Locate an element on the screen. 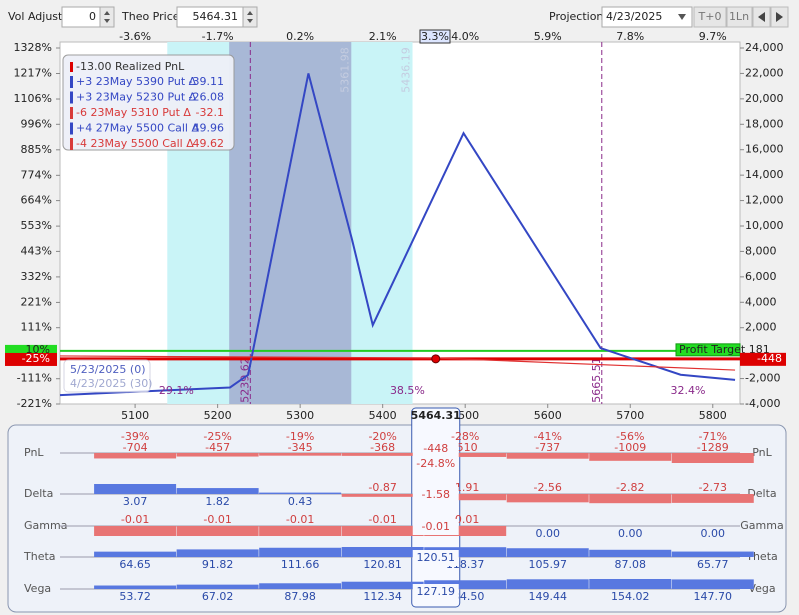 The height and width of the screenshot is (615, 799). theo-price-value: 5464.31 is located at coordinates (216, 16).